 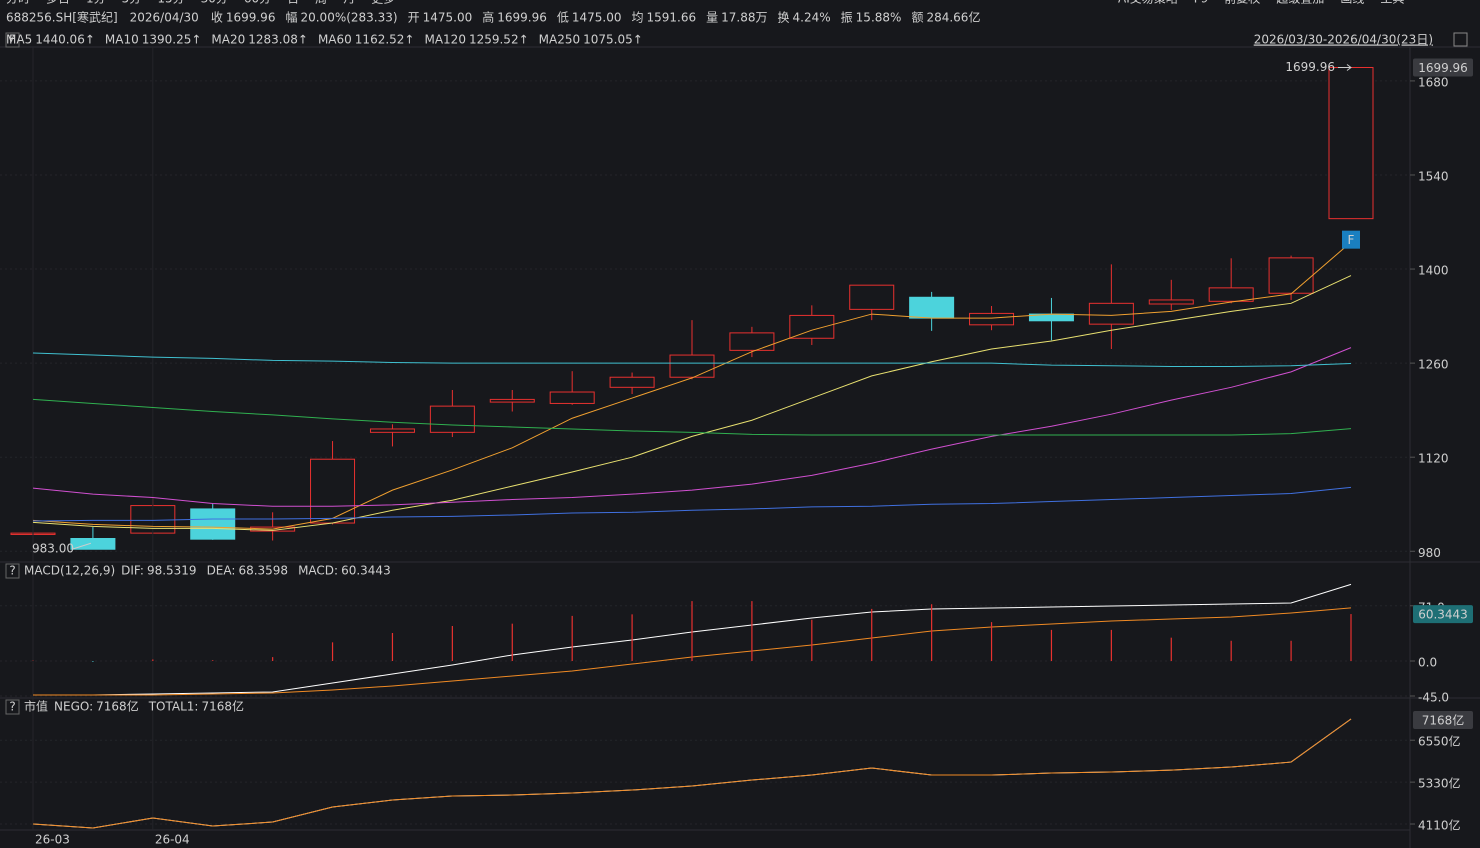 I want to click on toolbar-tab: 5分, so click(x=132, y=3).